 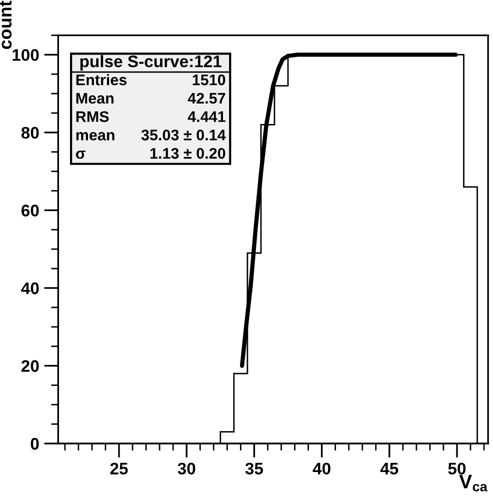 I want to click on text: Mean 42.57, so click(x=151, y=98).